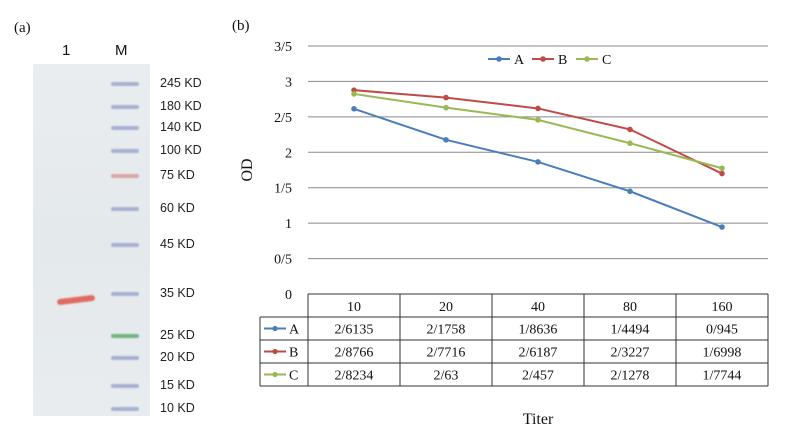 The width and height of the screenshot is (800, 433). I want to click on marker-label: 180 KD, so click(181, 106).